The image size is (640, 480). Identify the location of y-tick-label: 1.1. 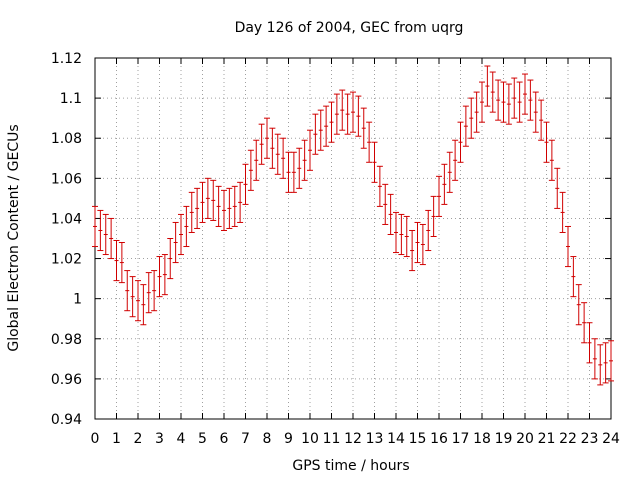
(71, 99).